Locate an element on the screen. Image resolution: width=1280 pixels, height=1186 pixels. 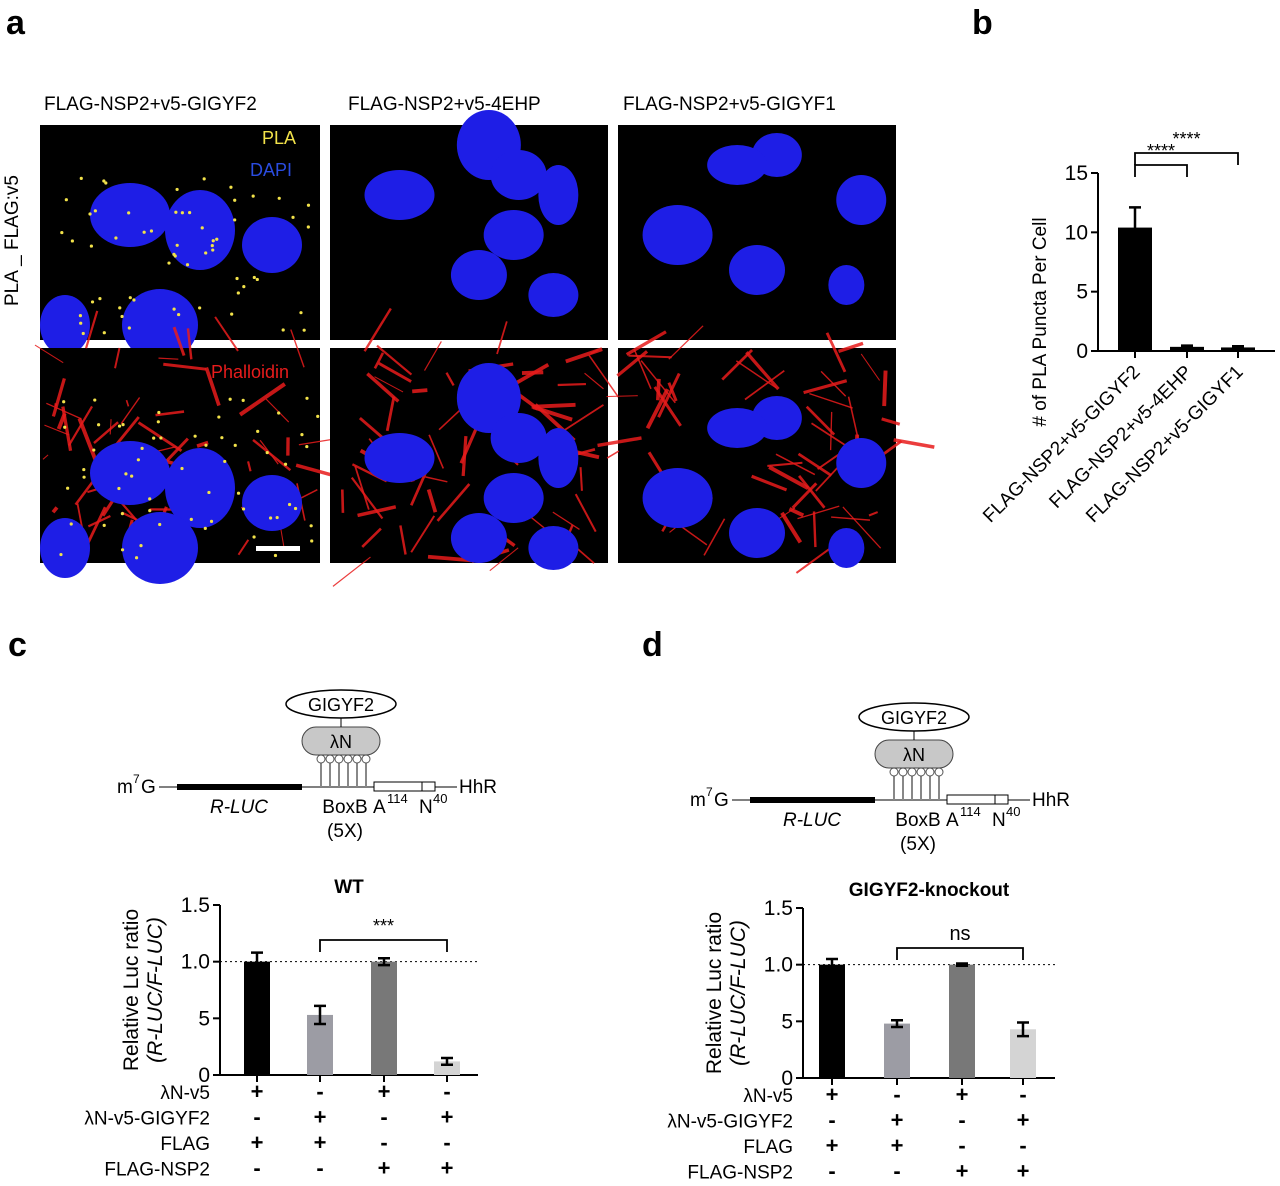
b-significance-bracket is located at coordinates (1161, 170).